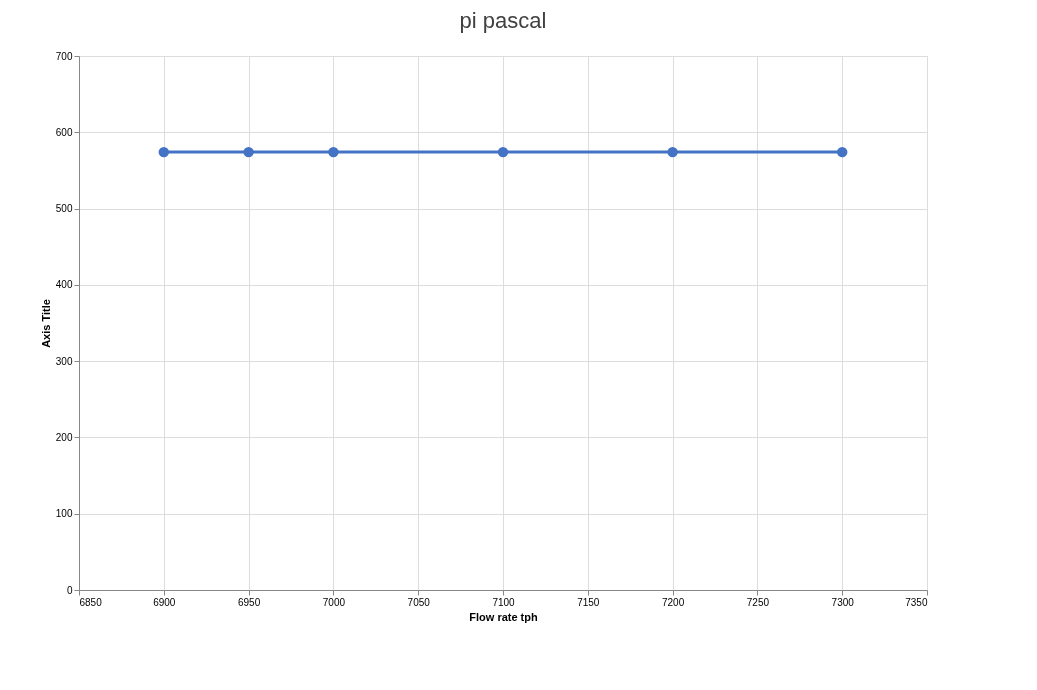 This screenshot has width=1037, height=690. Describe the element at coordinates (164, 602) in the screenshot. I see `x-tick-label: 6900` at that location.